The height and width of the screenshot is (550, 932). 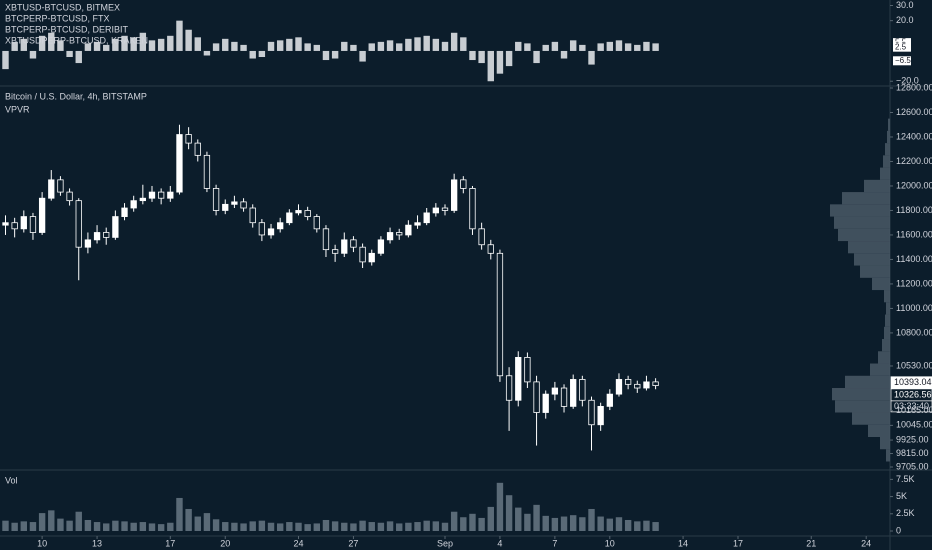 I want to click on y-tick-label: 11600.00, so click(x=914, y=234).